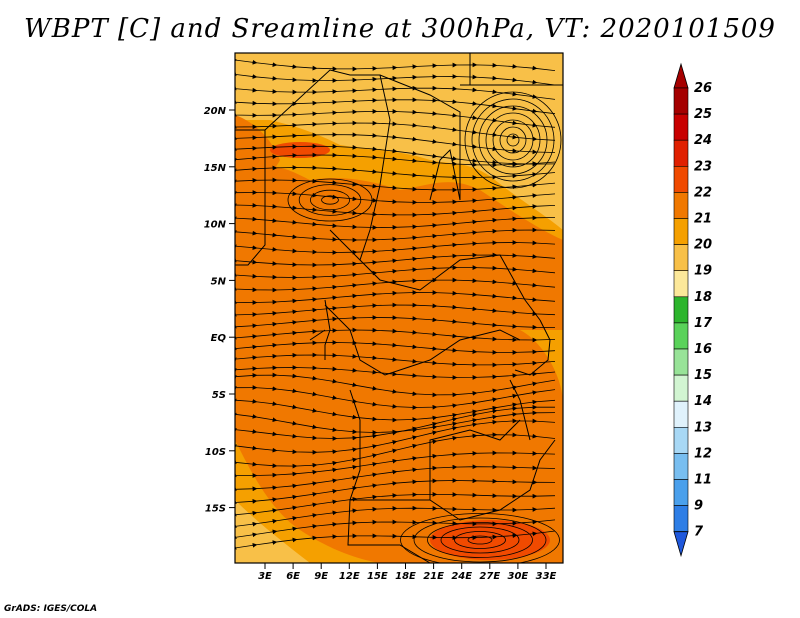 The image size is (800, 618). I want to click on colorbar-label: 23, so click(703, 166).